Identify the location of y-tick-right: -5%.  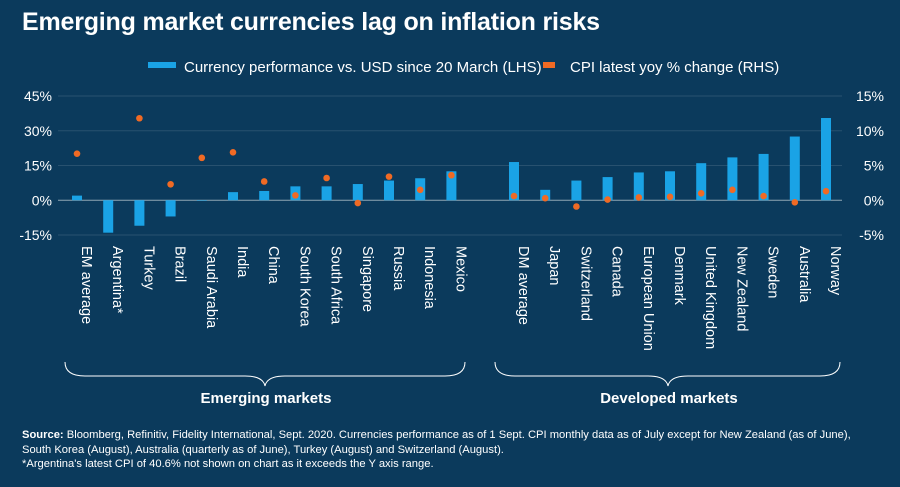
(871, 235).